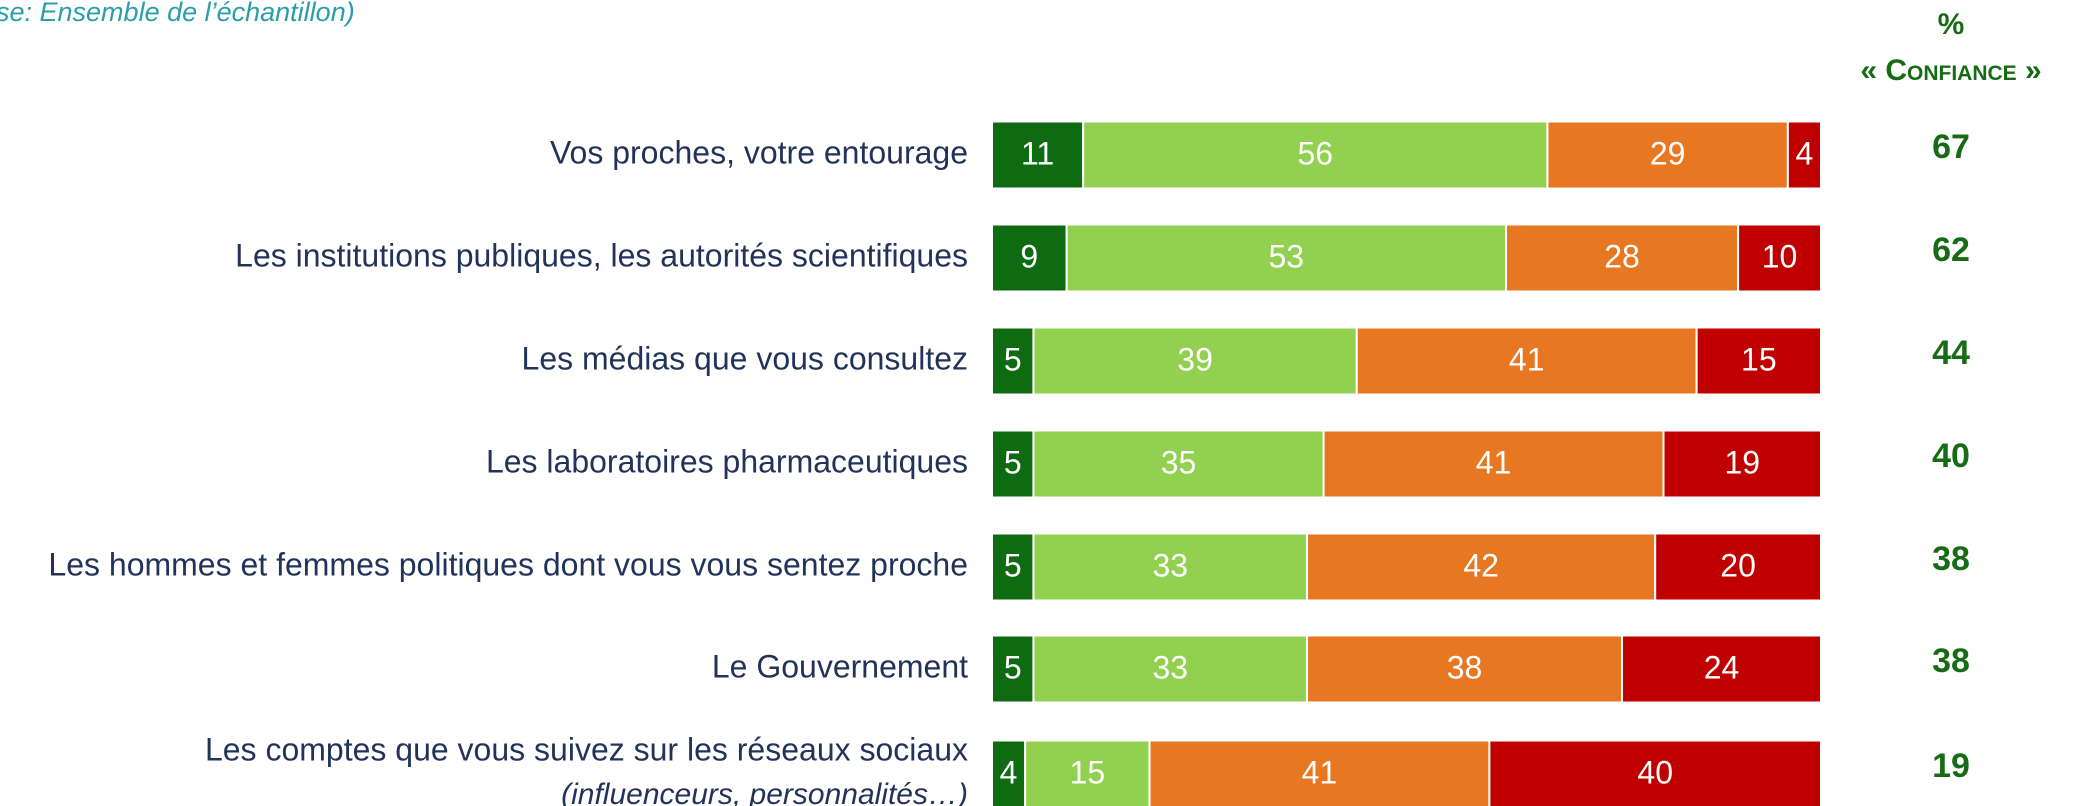 Image resolution: width=2100 pixels, height=806 pixels. I want to click on value-label: 9, so click(1029, 256).